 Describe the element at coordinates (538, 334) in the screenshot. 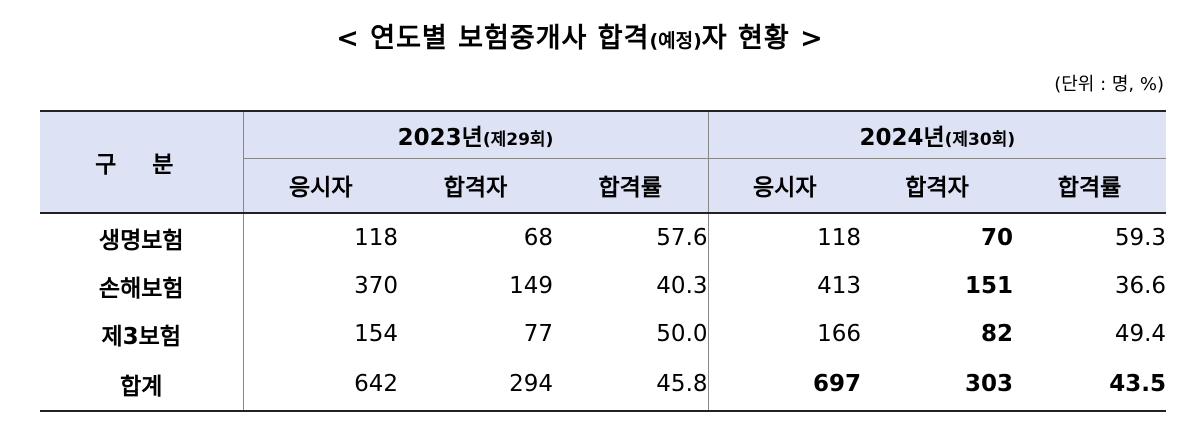

I see `table-cell: 77` at that location.